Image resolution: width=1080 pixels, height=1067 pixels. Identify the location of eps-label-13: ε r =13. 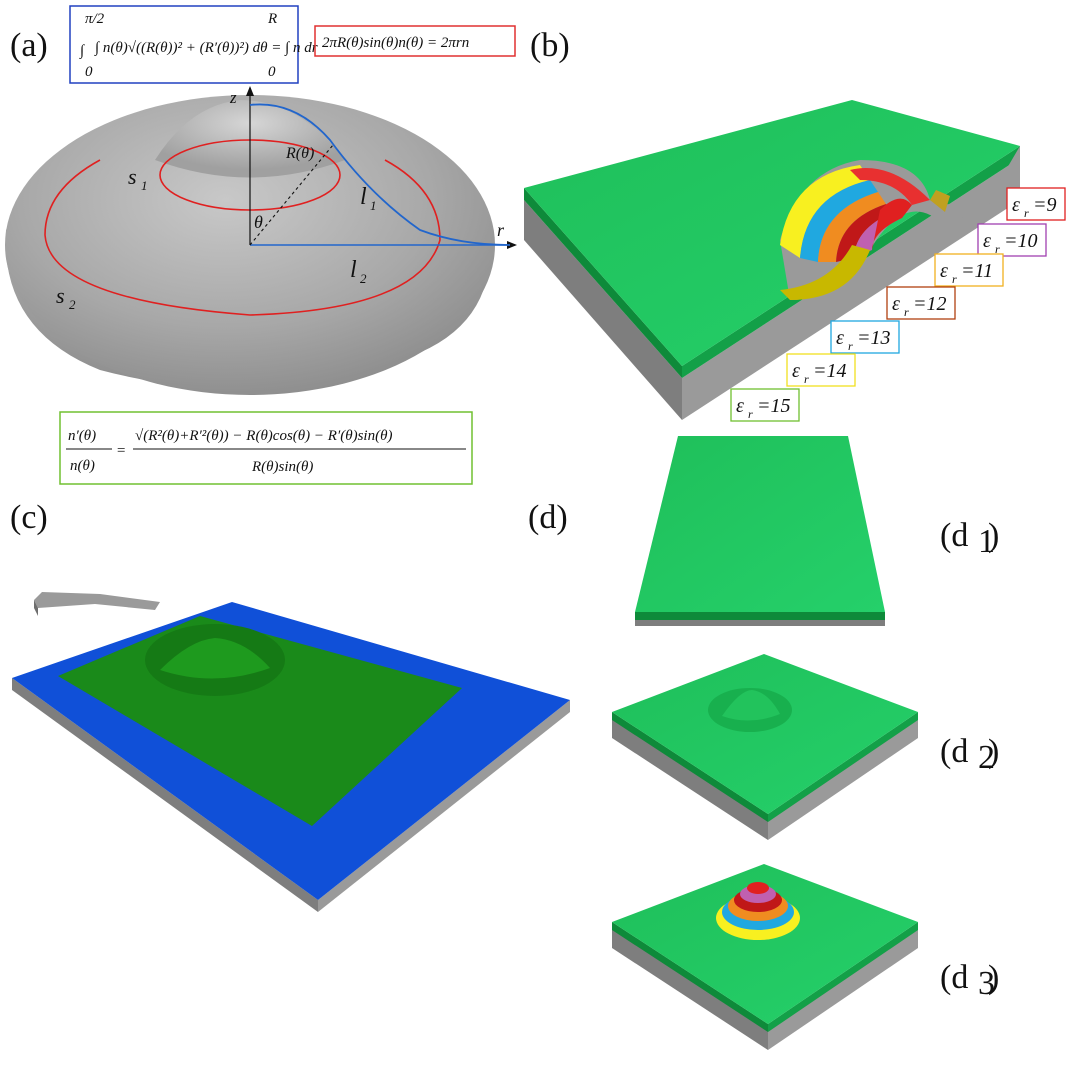
(865, 337).